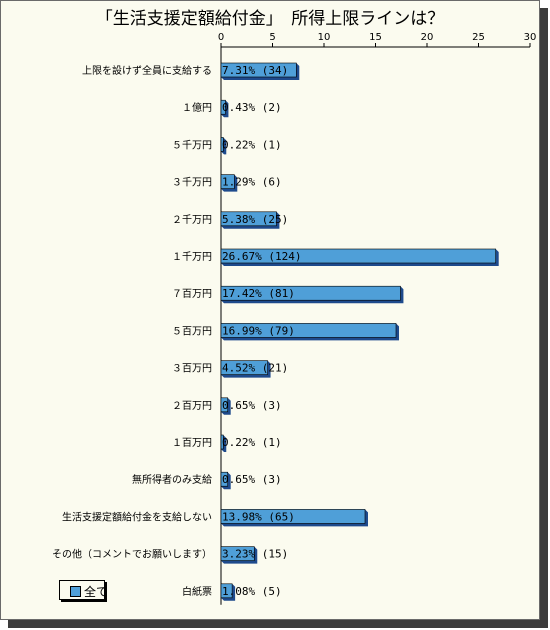 The image size is (550, 630). Describe the element at coordinates (192, 406) in the screenshot. I see `category-label: ２百万円` at that location.